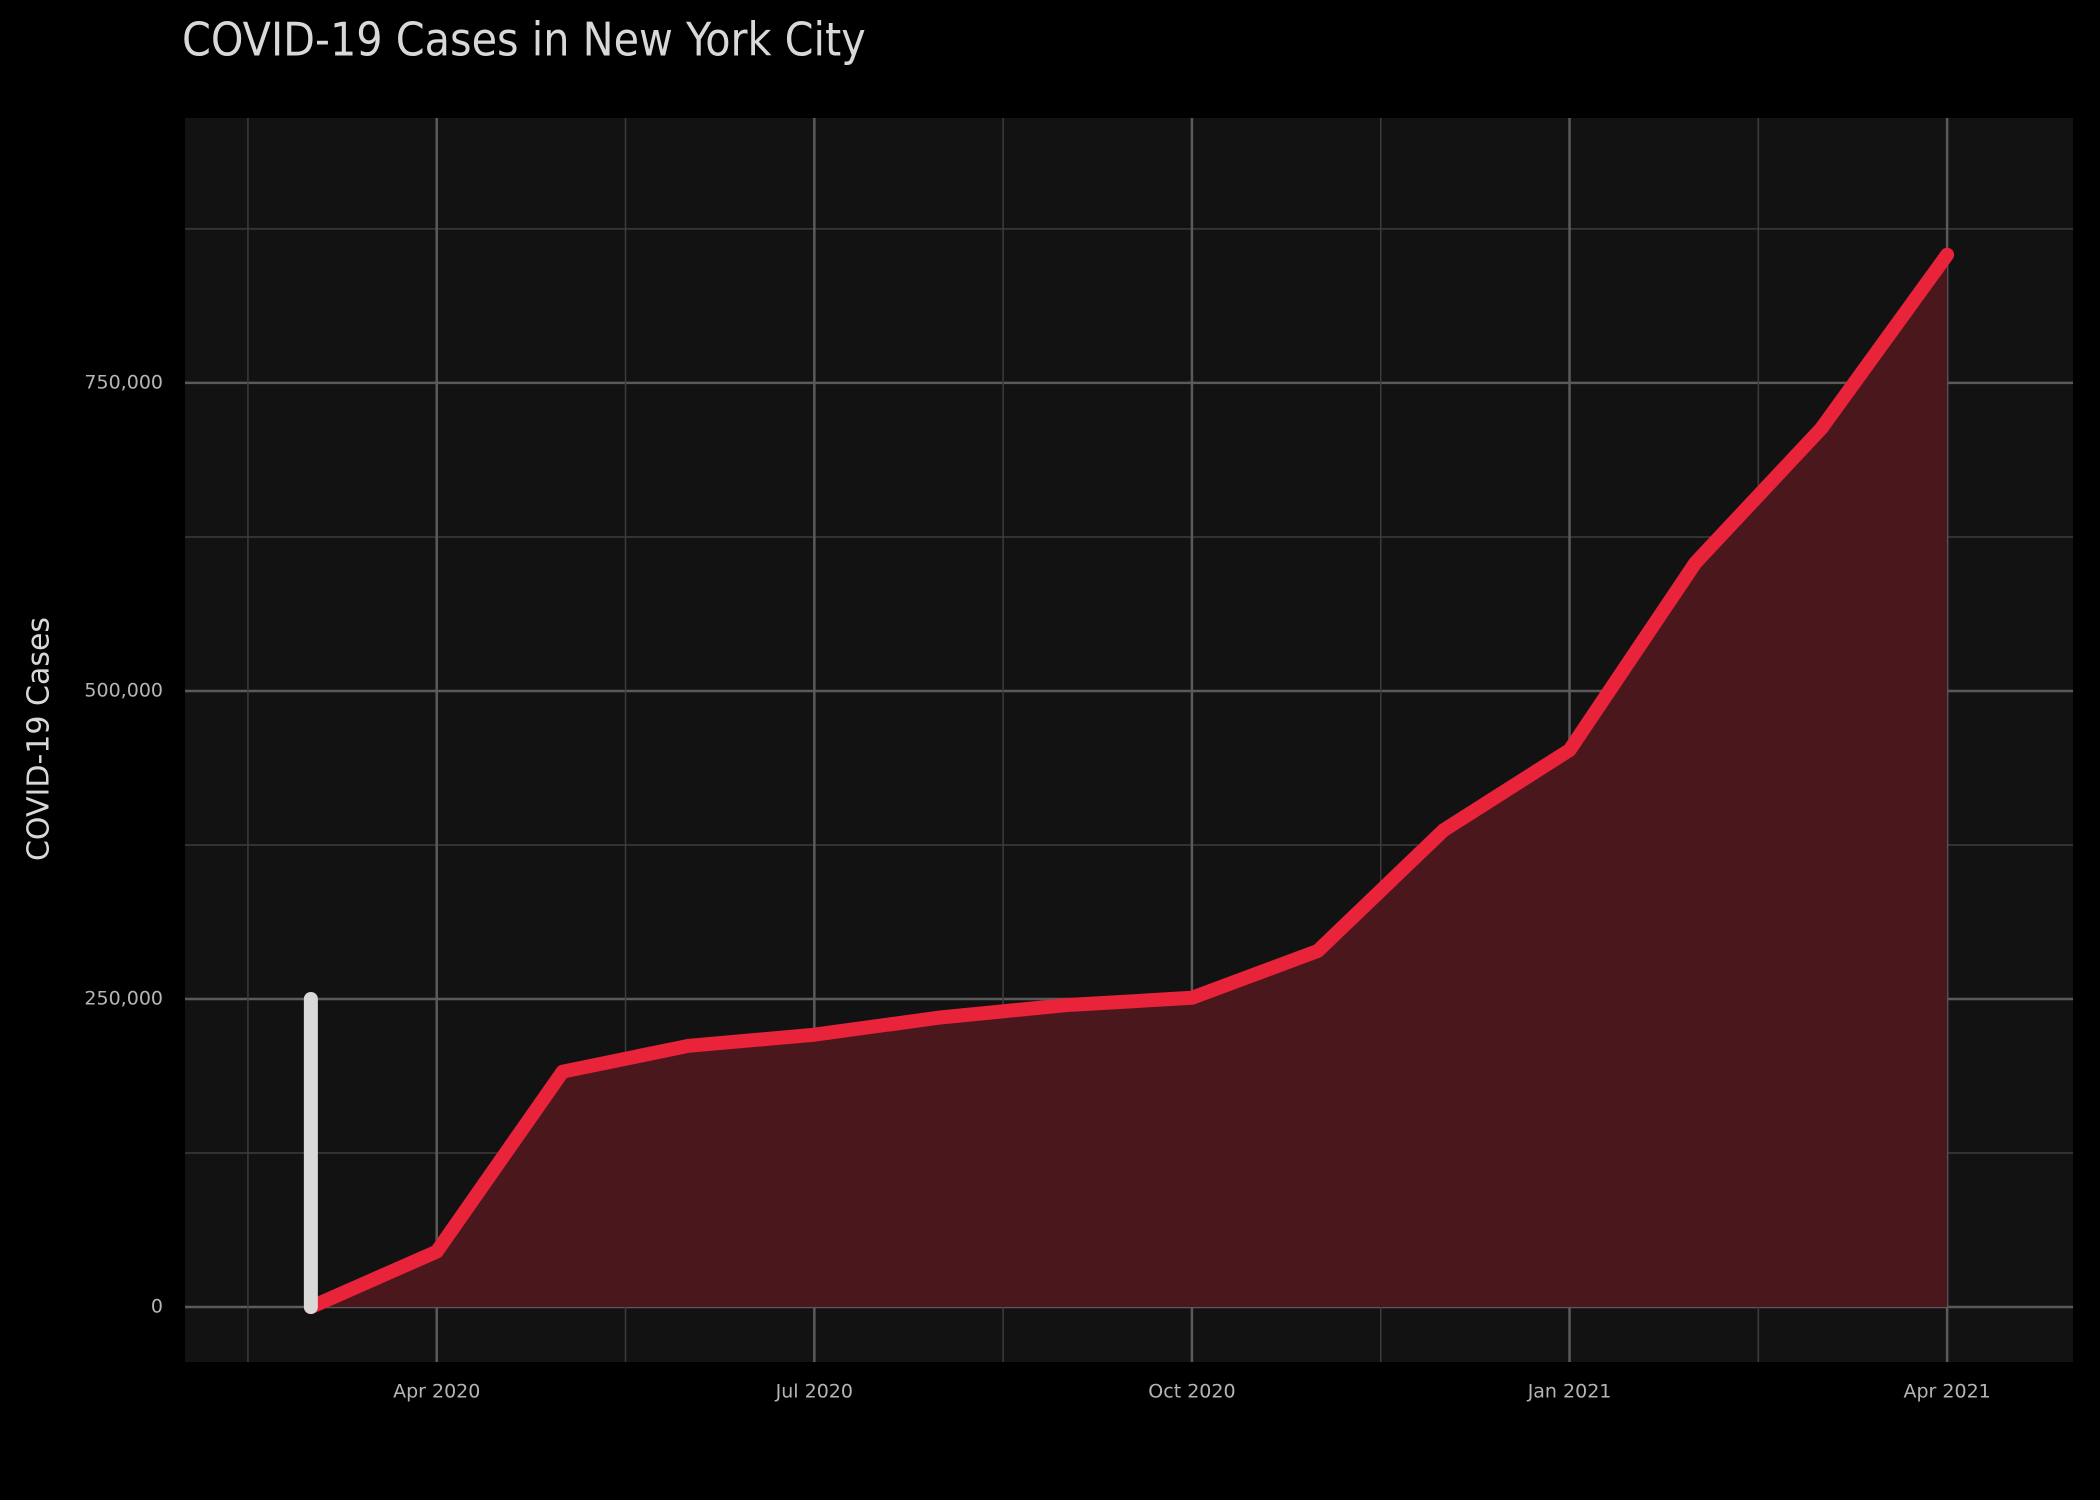 This screenshot has width=2100, height=1500. Describe the element at coordinates (123, 382) in the screenshot. I see `y-tick-label: 750,000` at that location.